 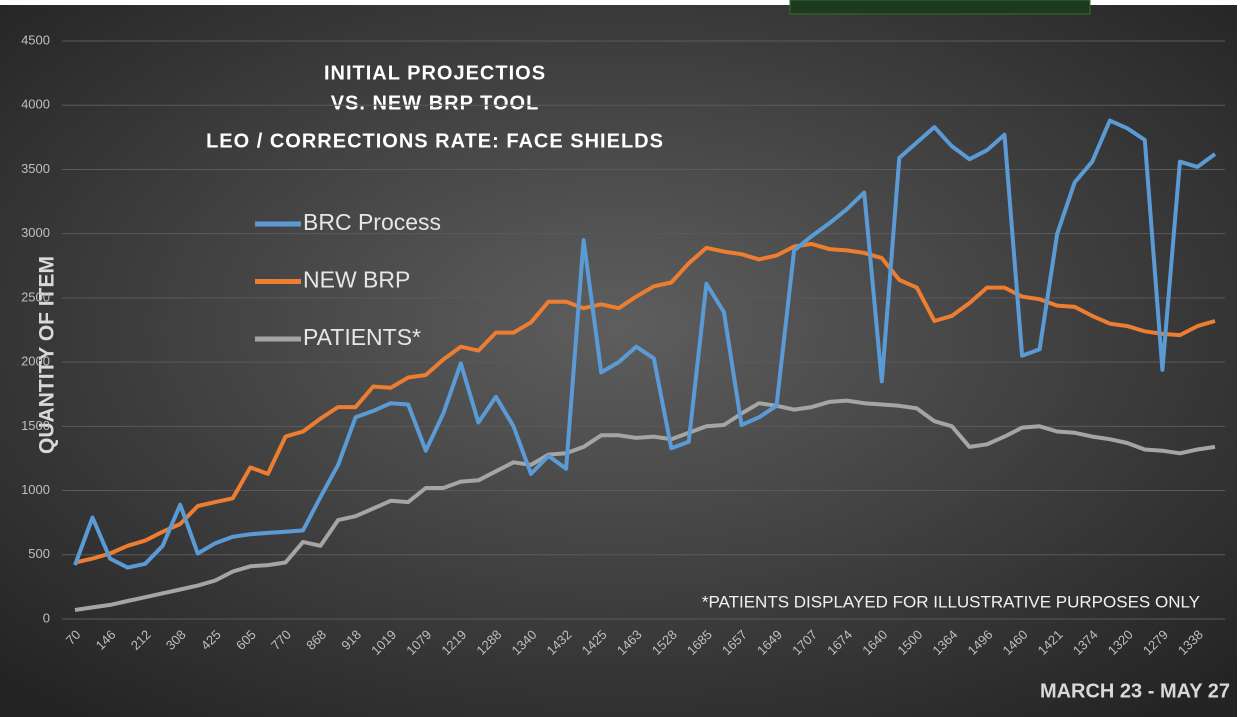 I want to click on y-axis-label: QUANTITY OF ITEM, so click(x=47, y=355).